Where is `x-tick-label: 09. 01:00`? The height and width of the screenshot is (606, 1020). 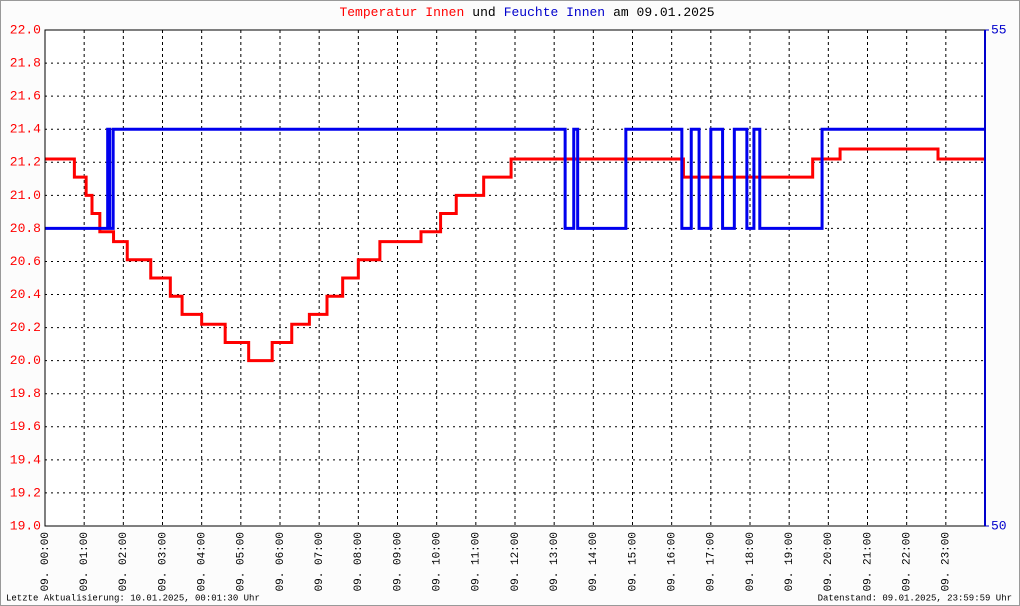
x-tick-label: 09. 01:00 is located at coordinates (85, 561).